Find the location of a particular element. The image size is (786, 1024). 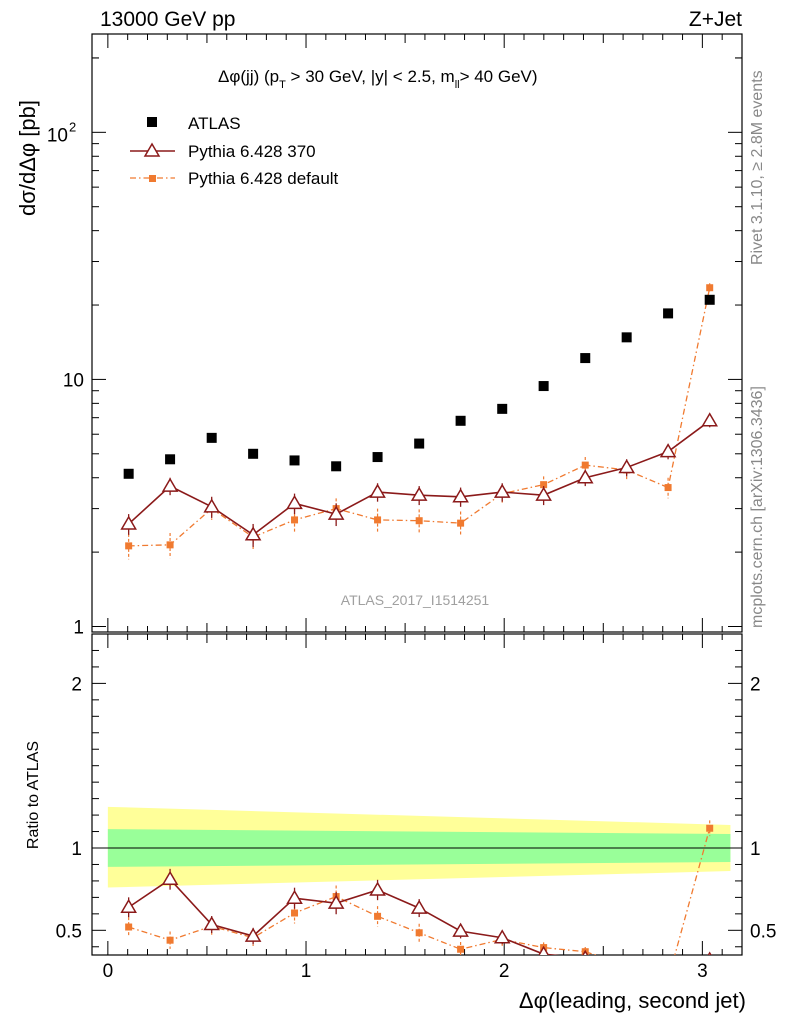

x-tick-label: 1 is located at coordinates (306, 971).